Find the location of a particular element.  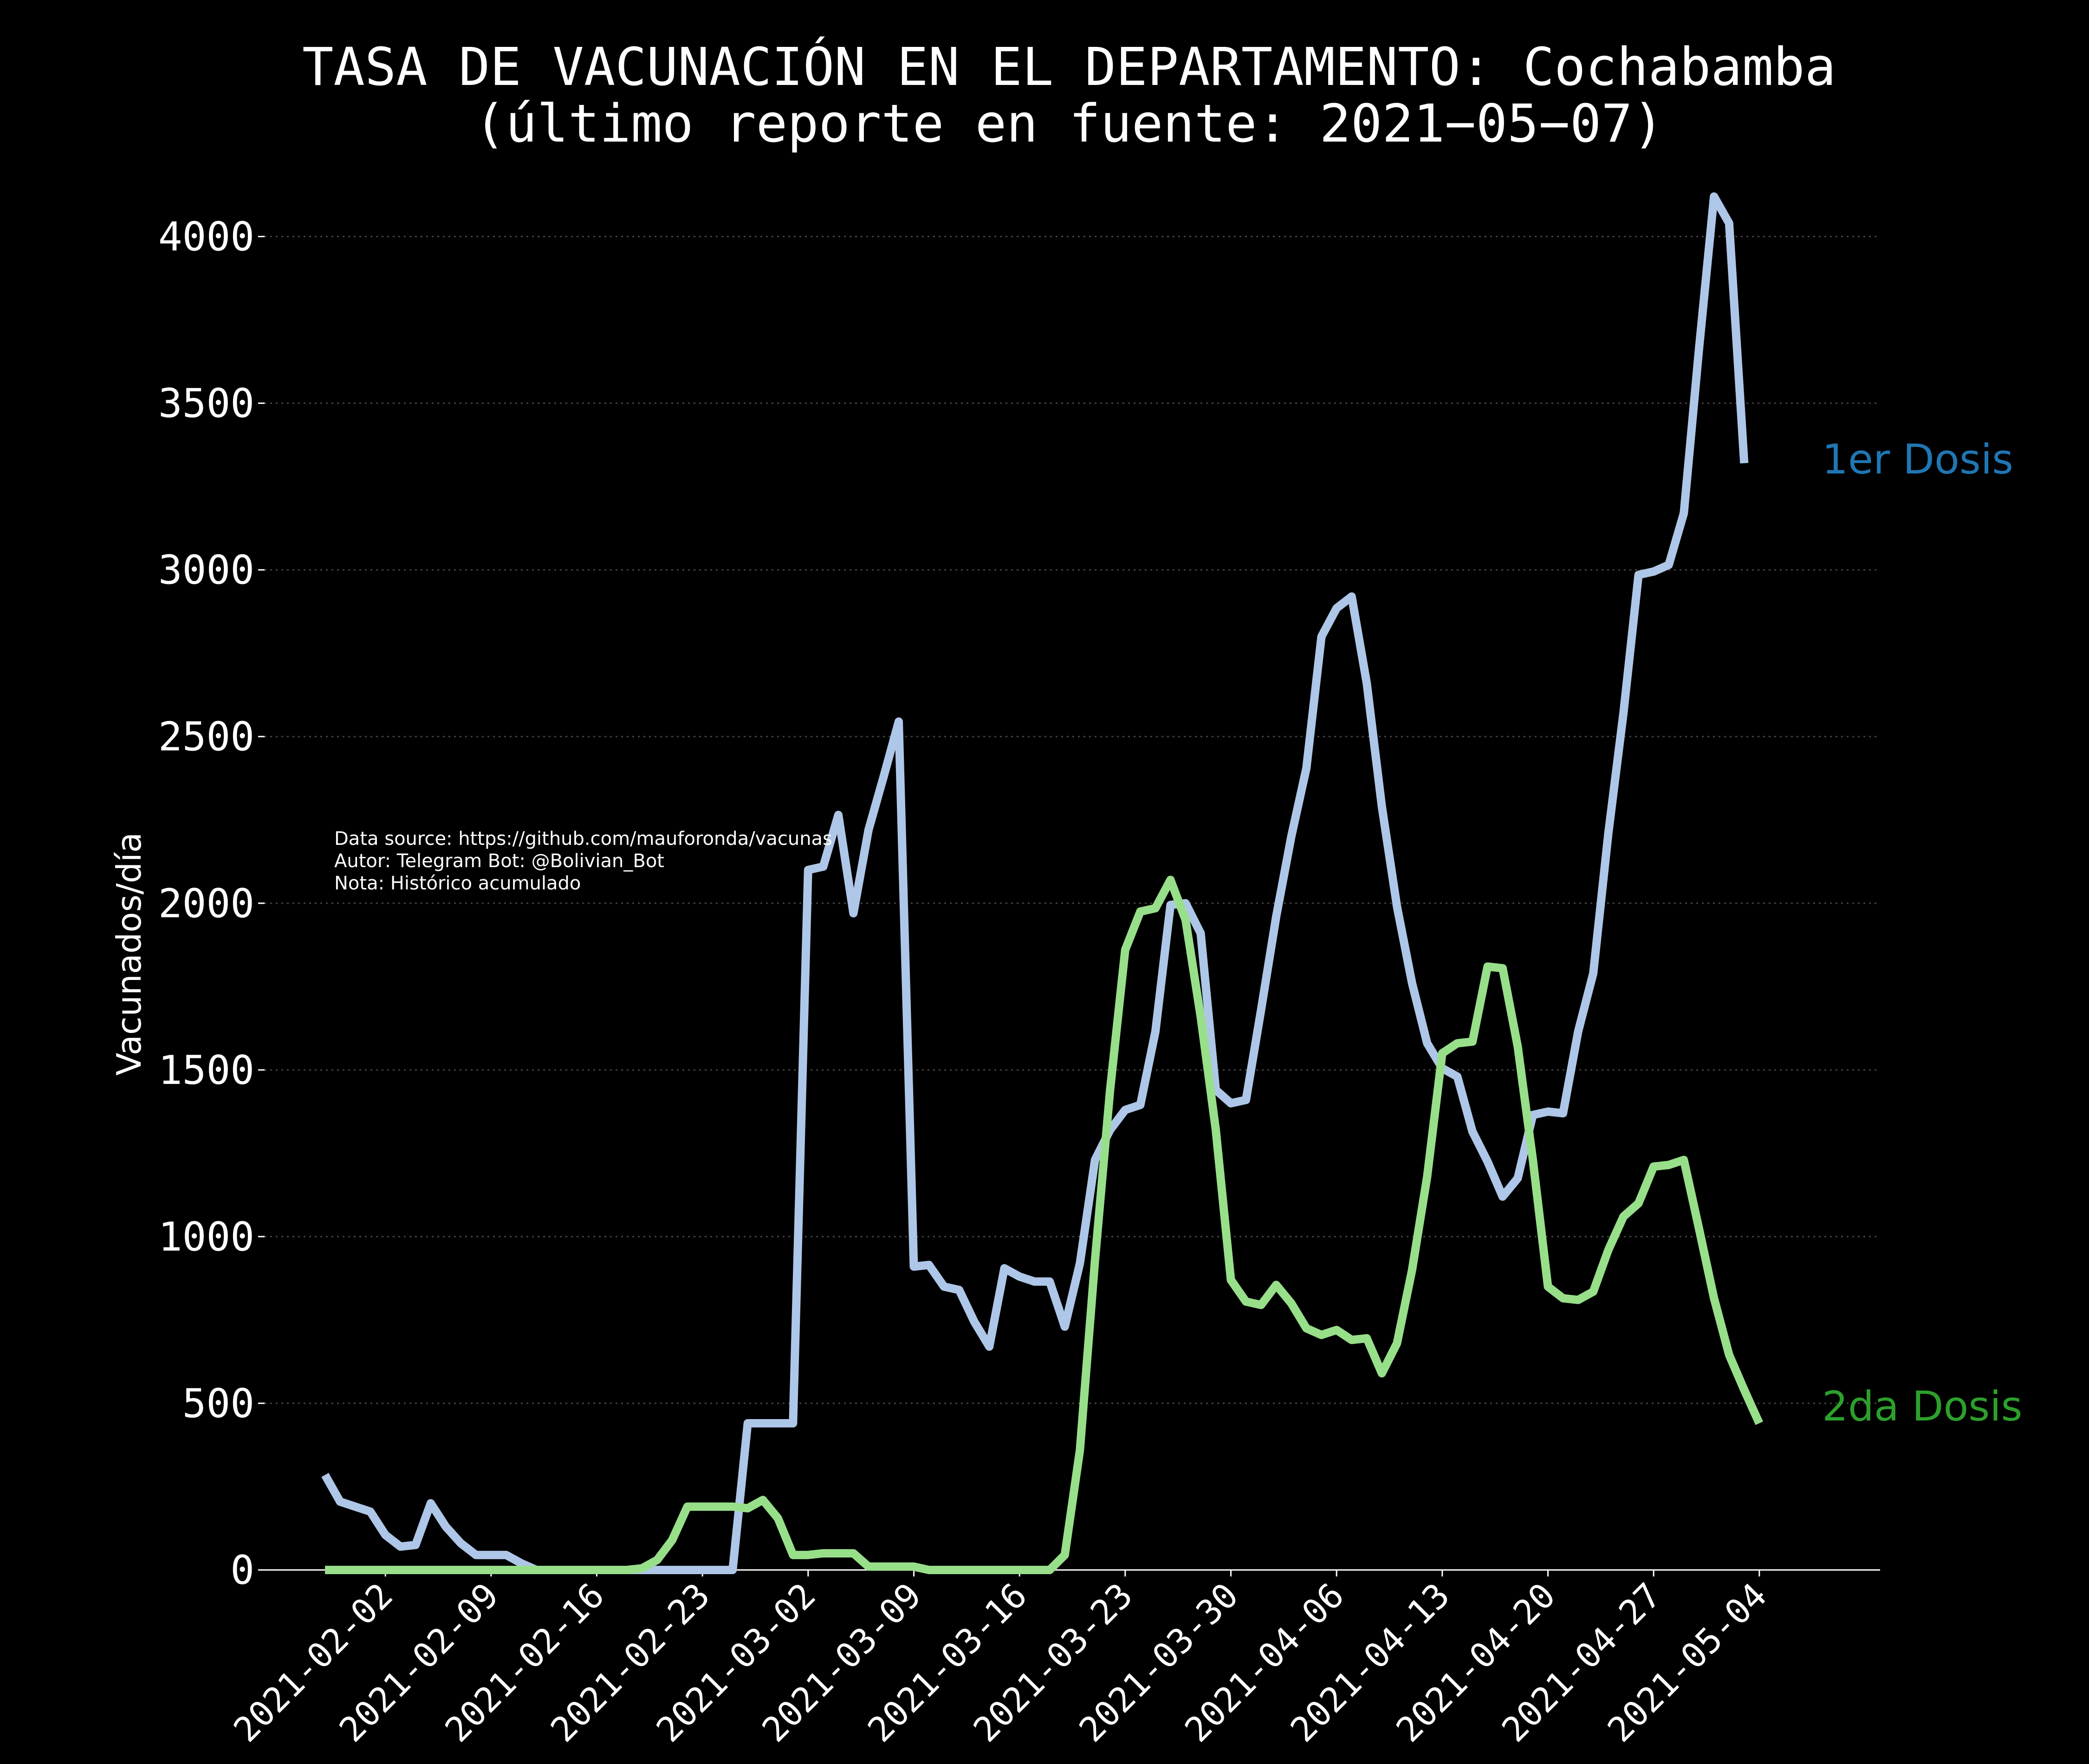

y-axis-label: Vacunados/día is located at coordinates (129, 954).